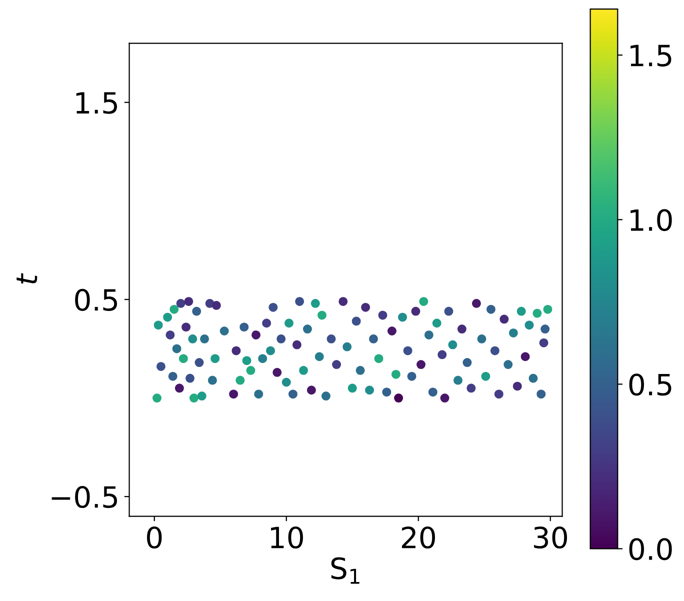 Image resolution: width=684 pixels, height=601 pixels. What do you see at coordinates (651, 55) in the screenshot?
I see `color-bar-label: 1.5` at bounding box center [651, 55].